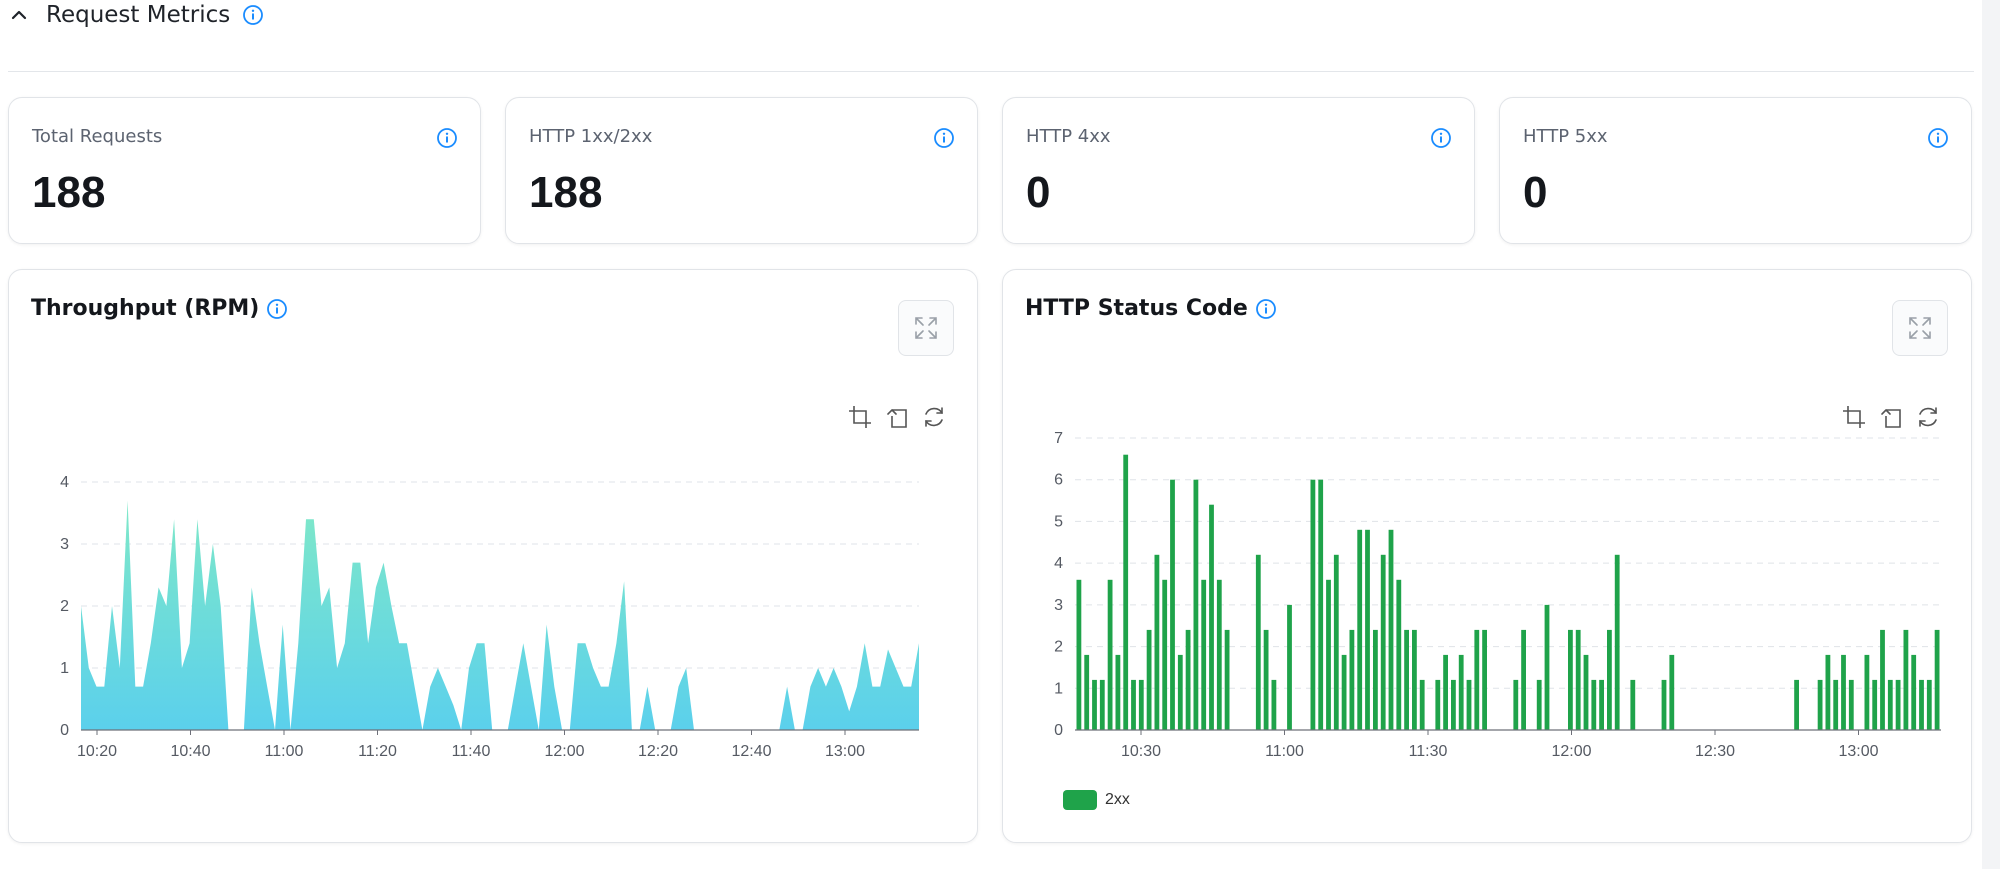 The width and height of the screenshot is (2000, 869). What do you see at coordinates (190, 751) in the screenshot?
I see `x-tick-label: 10:40` at bounding box center [190, 751].